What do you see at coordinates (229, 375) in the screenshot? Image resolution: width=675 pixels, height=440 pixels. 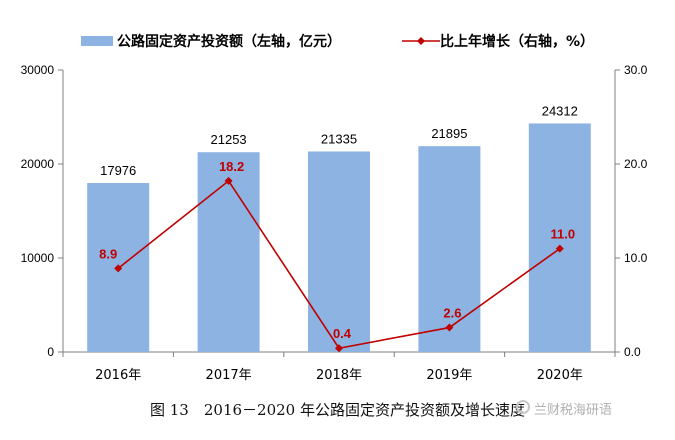 I see `x-axis-category-label: 2017年` at bounding box center [229, 375].